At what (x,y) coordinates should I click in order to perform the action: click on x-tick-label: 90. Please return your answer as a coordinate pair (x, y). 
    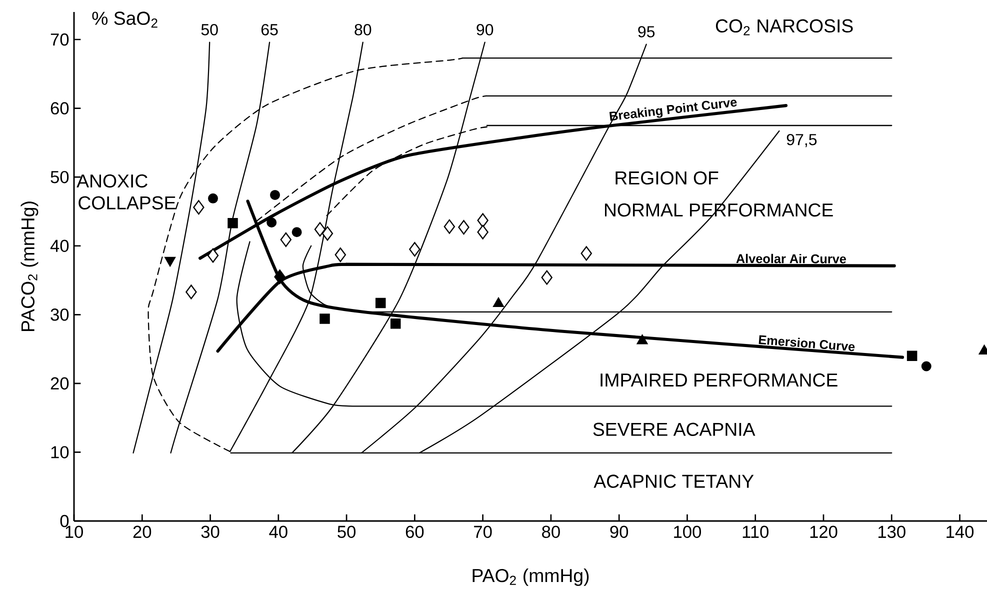
    Looking at the image, I should click on (619, 532).